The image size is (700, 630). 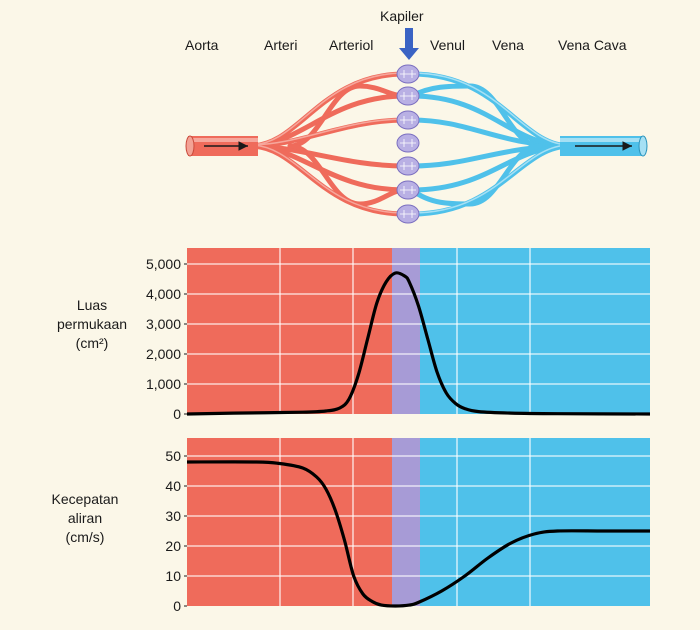 I want to click on vein-branch-highlights, so click(x=491, y=143).